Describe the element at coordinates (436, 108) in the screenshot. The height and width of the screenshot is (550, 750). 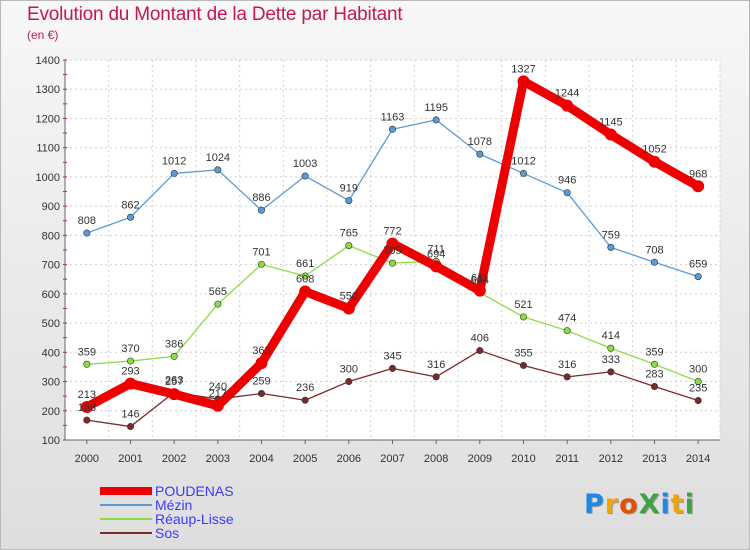
I see `data-label: 1195` at that location.